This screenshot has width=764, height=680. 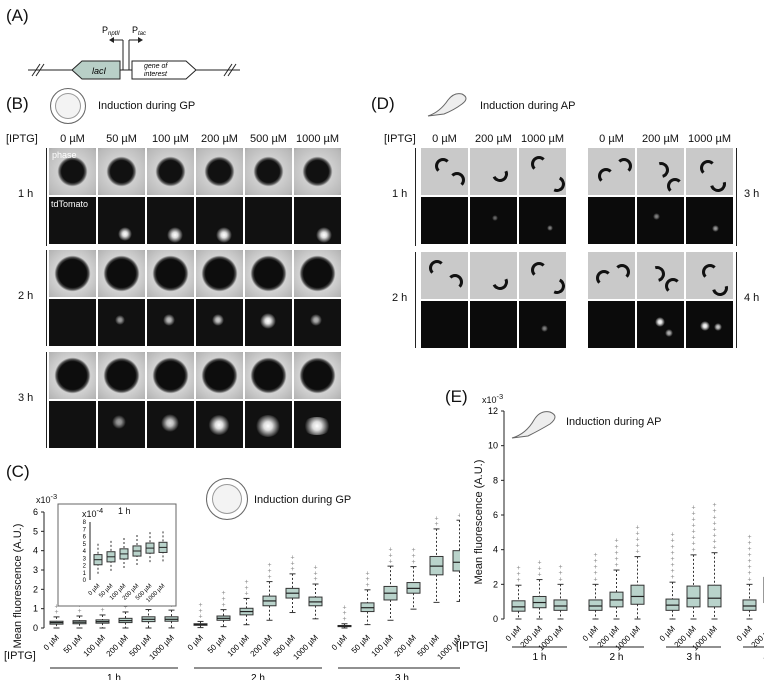 What do you see at coordinates (305, 647) in the screenshot?
I see `x-tick-label: 1000 µM` at bounding box center [305, 647].